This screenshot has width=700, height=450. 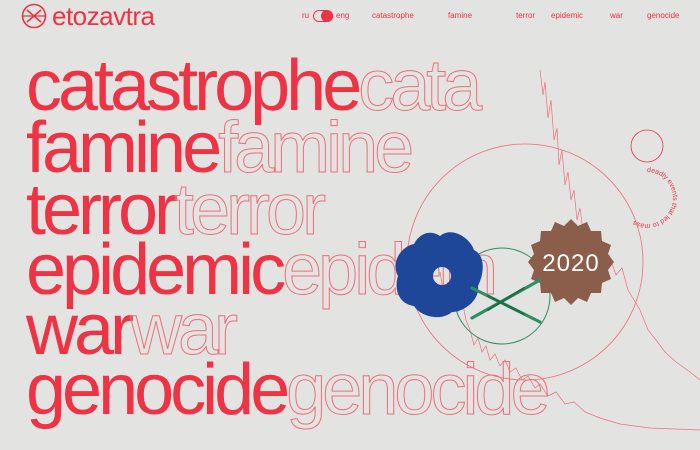 What do you see at coordinates (184, 330) in the screenshot?
I see `word-ghost: war` at bounding box center [184, 330].